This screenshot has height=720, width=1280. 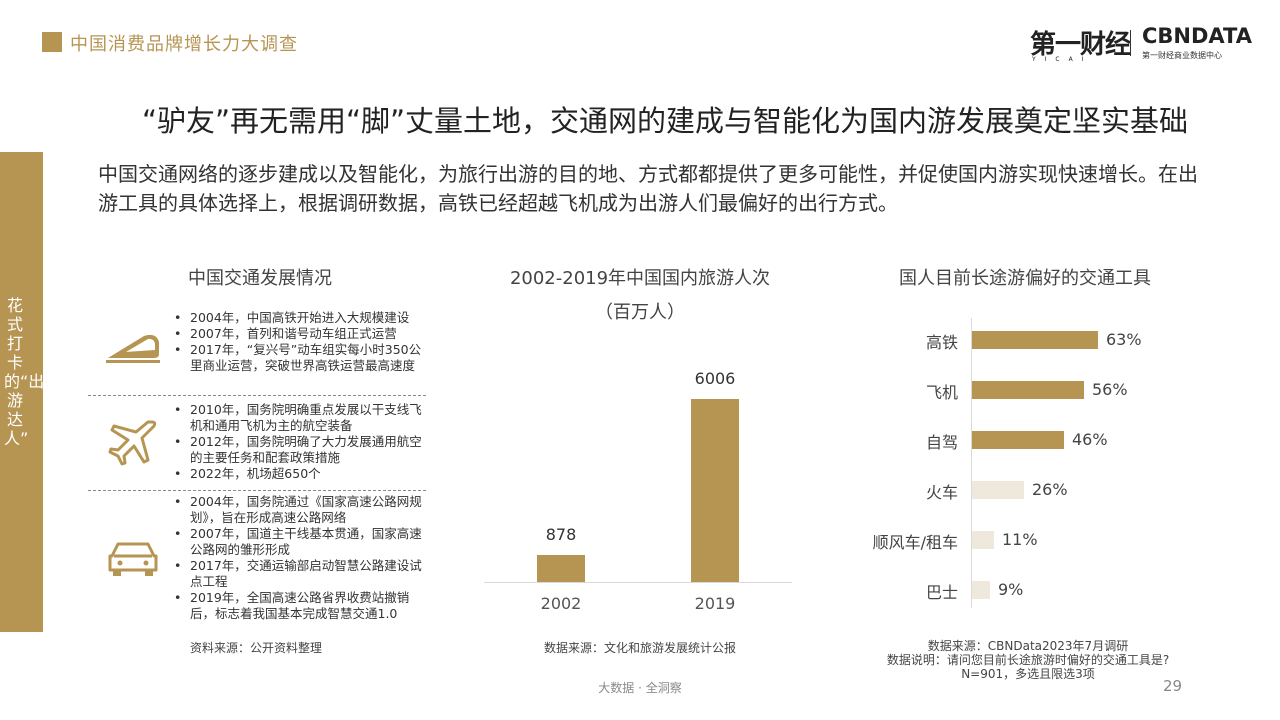 What do you see at coordinates (941, 492) in the screenshot?
I see `y-tick-label: 火车` at bounding box center [941, 492].